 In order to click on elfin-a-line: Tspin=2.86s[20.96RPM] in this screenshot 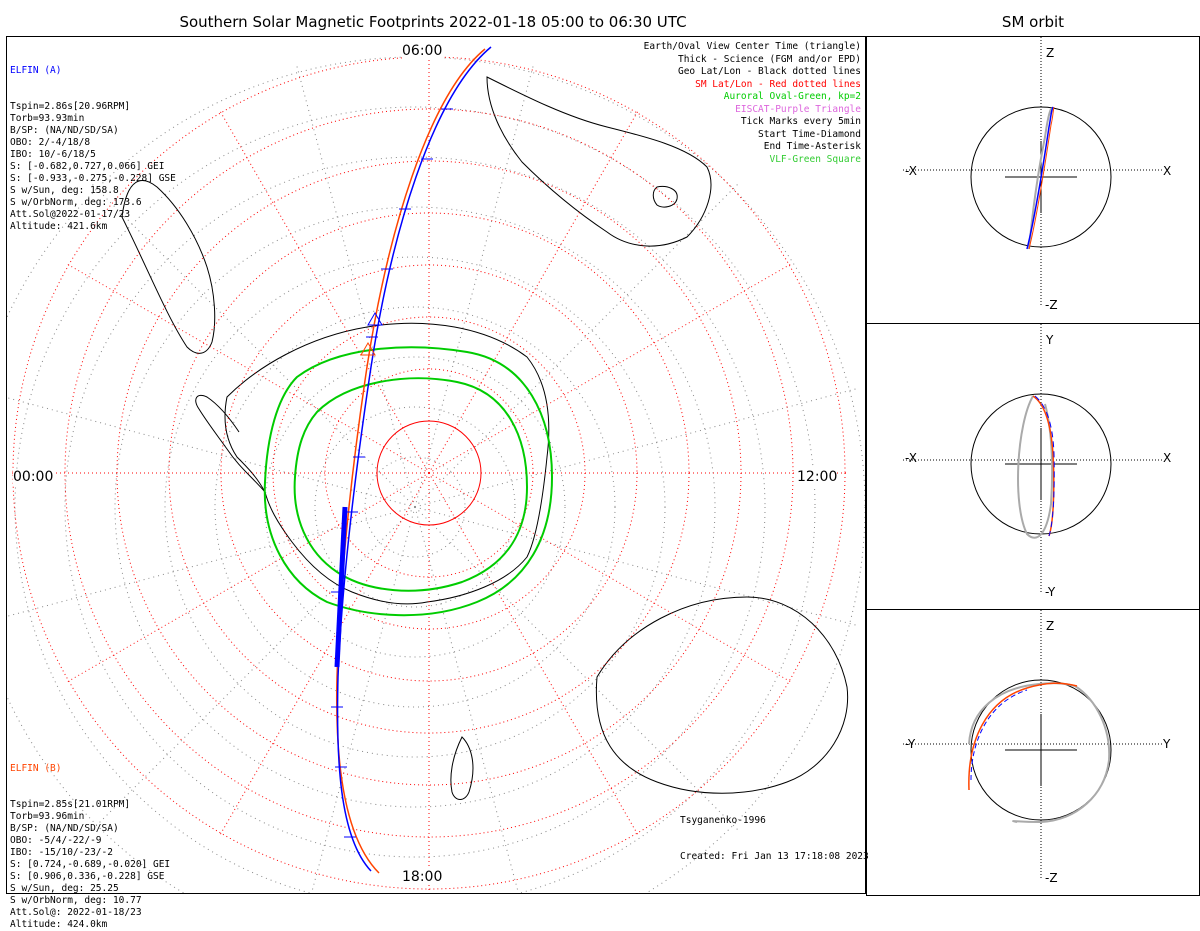, I will do `click(70, 106)`.